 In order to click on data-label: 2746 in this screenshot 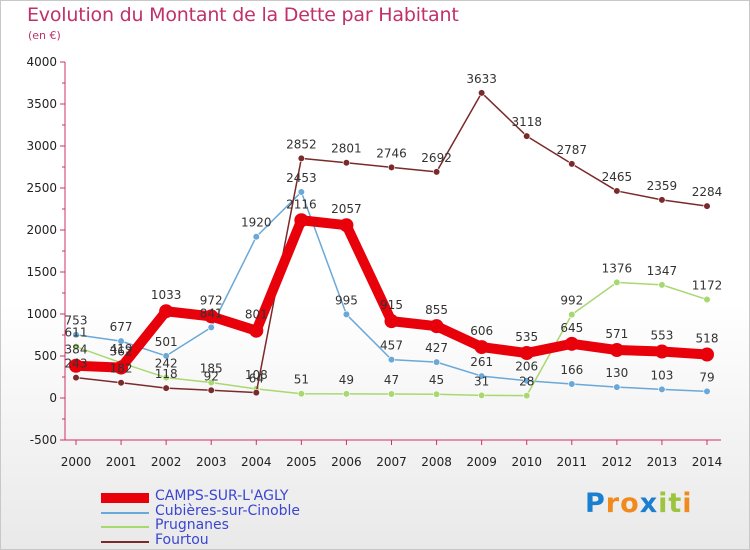, I will do `click(391, 153)`.